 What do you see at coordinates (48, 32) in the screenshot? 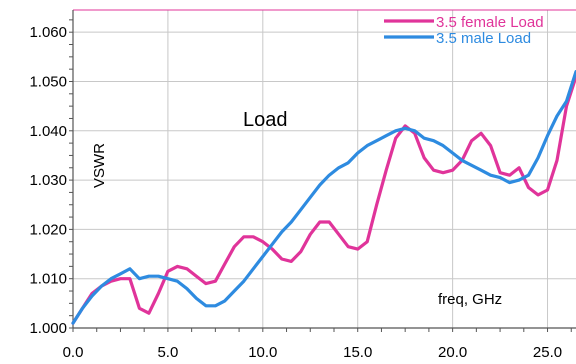
I see `y-tick-label: 1.060` at bounding box center [48, 32].